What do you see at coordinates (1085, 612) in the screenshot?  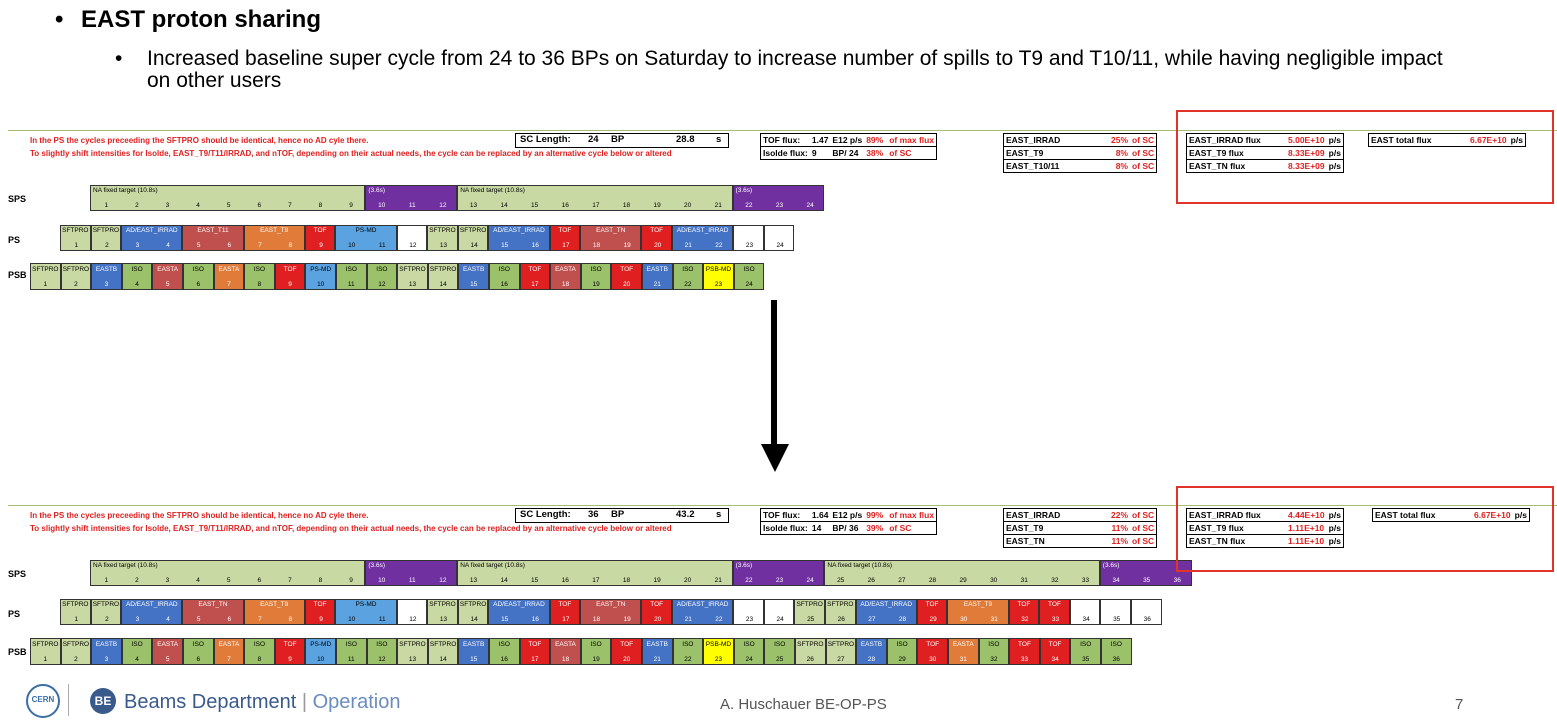 I see `cycle-block: 34` at bounding box center [1085, 612].